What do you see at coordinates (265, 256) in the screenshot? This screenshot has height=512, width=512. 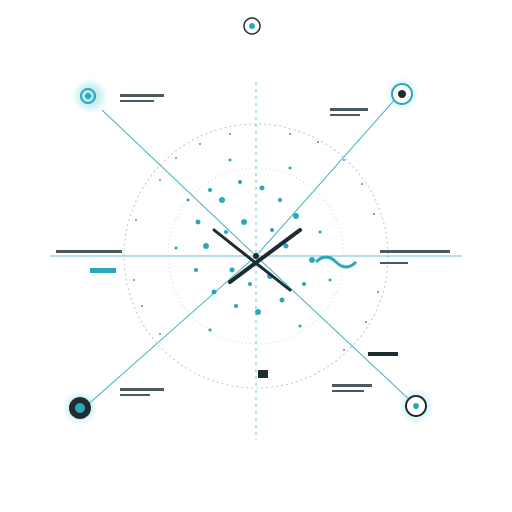 I see `hand-long` at bounding box center [265, 256].